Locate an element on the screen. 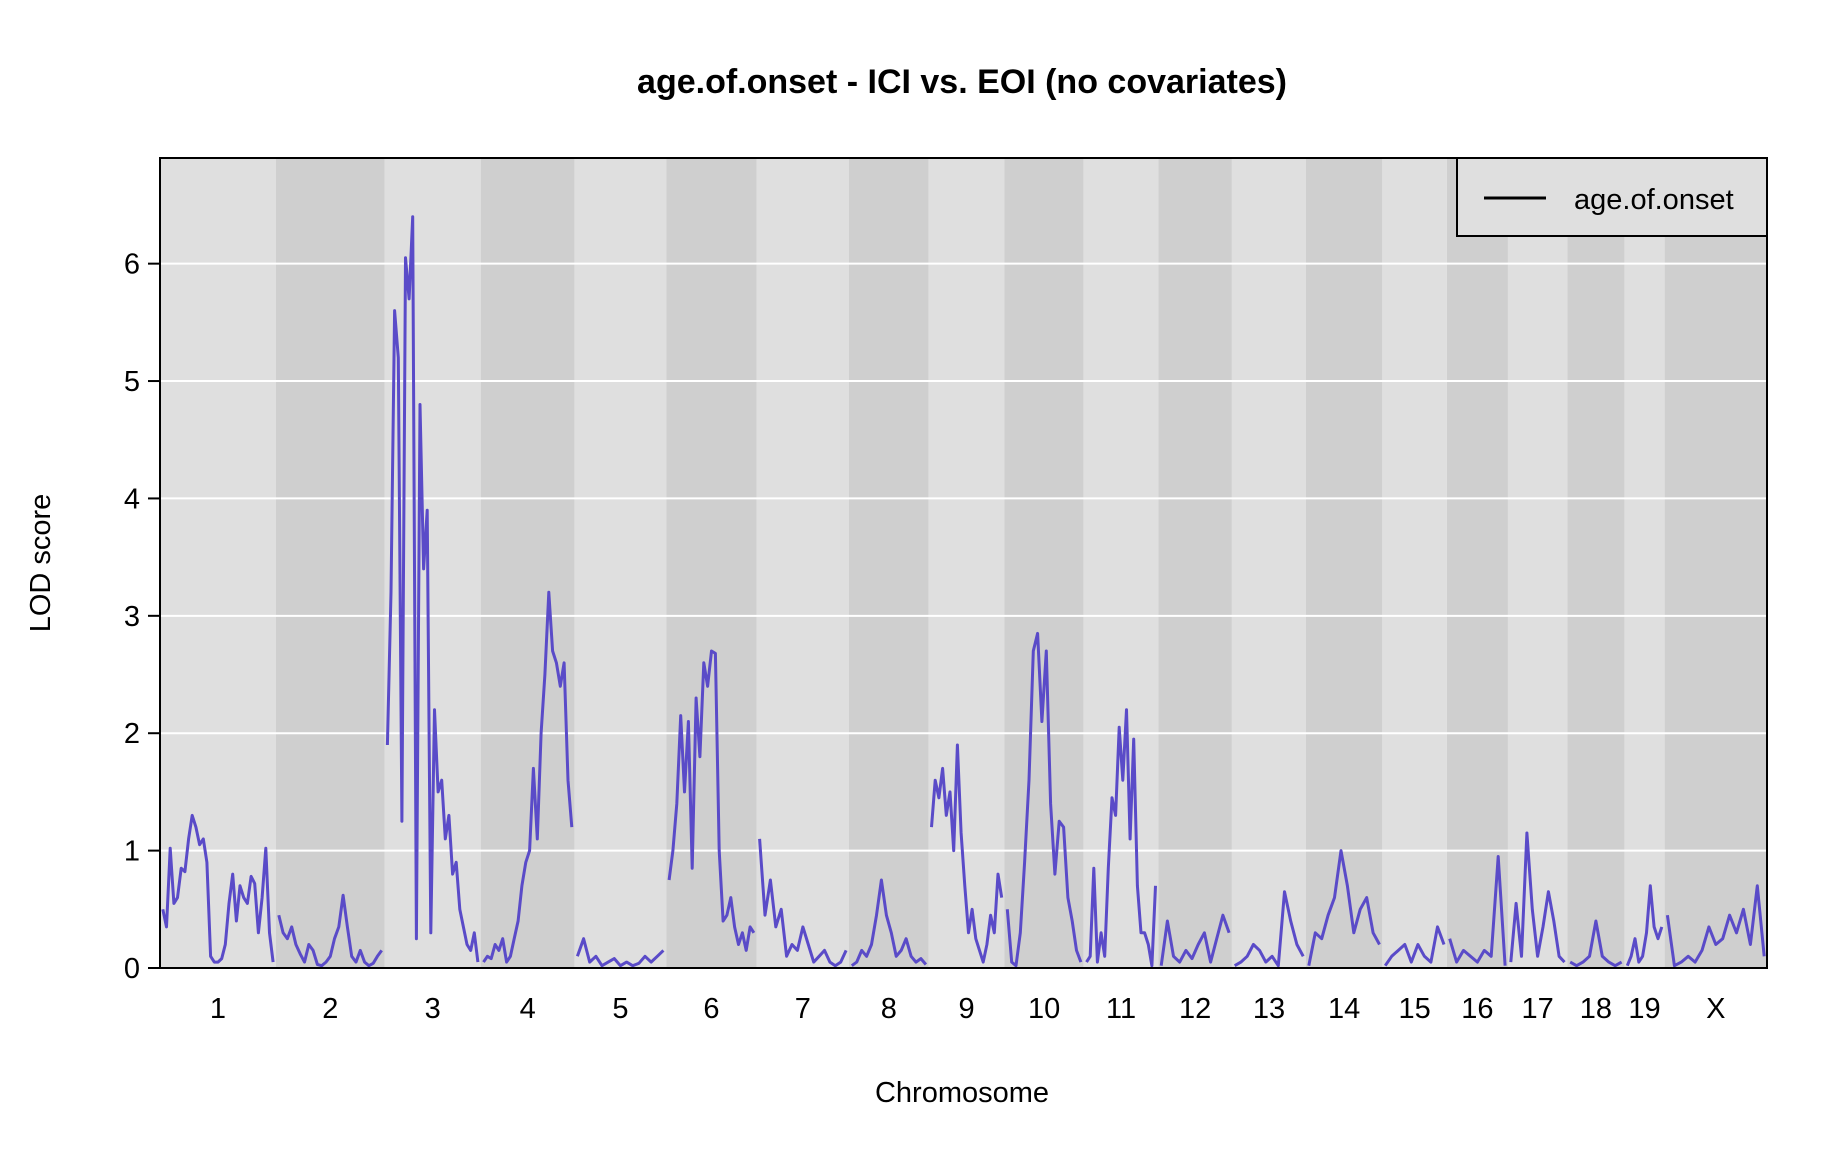 Image resolution: width=1824 pixels, height=1152 pixels. x-tick-label: 4 is located at coordinates (528, 1009).